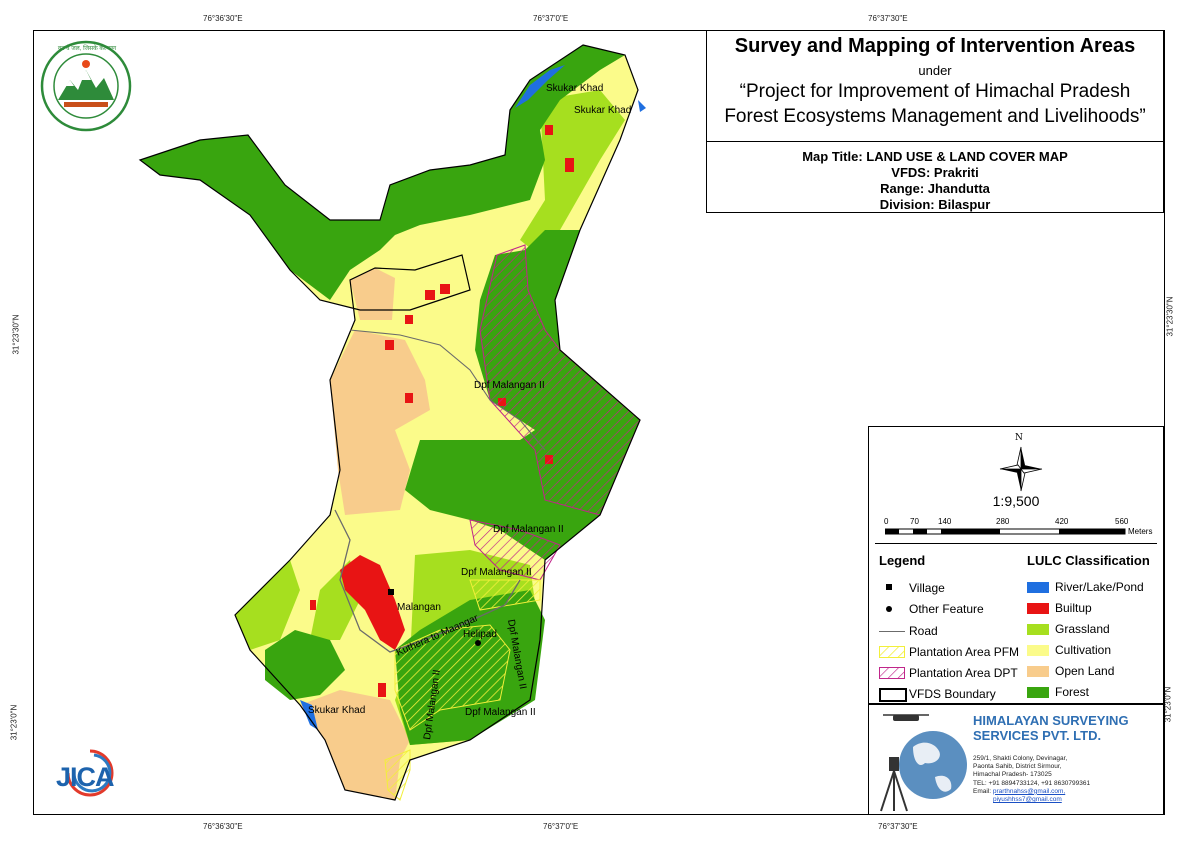 This screenshot has height=848, width=1200. What do you see at coordinates (309, 715) in the screenshot?
I see `river-south` at bounding box center [309, 715].